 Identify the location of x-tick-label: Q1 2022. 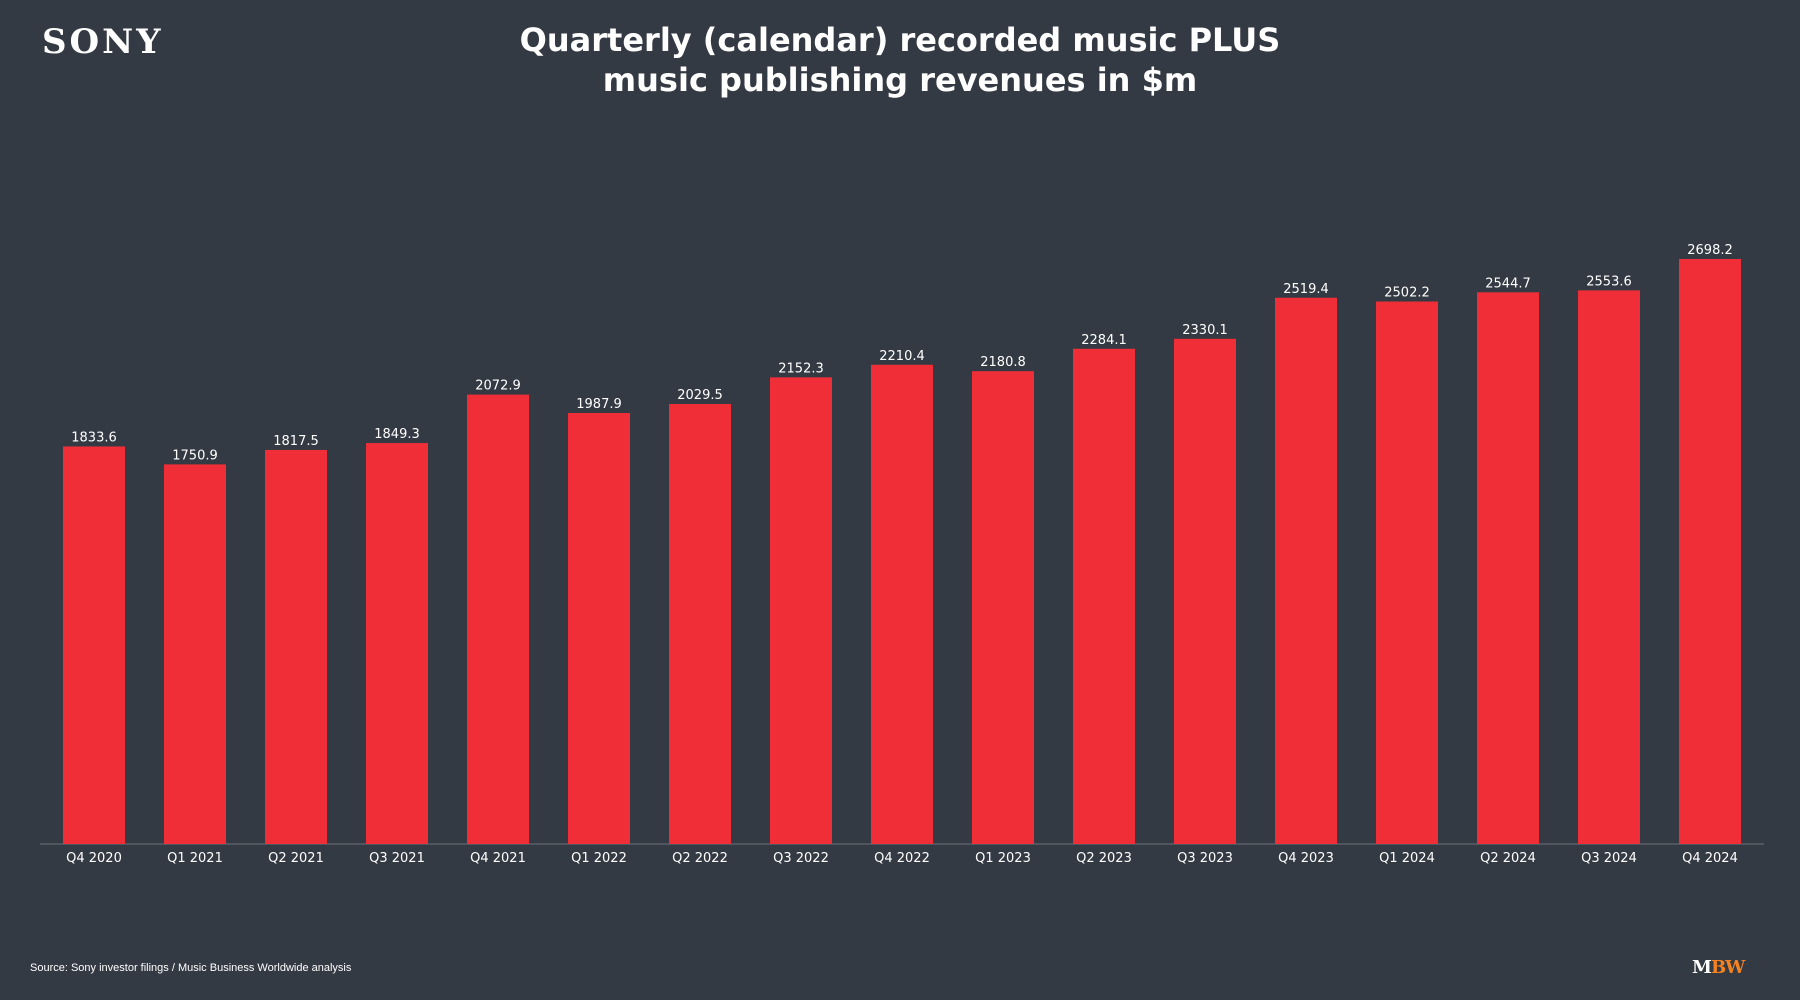
(599, 858).